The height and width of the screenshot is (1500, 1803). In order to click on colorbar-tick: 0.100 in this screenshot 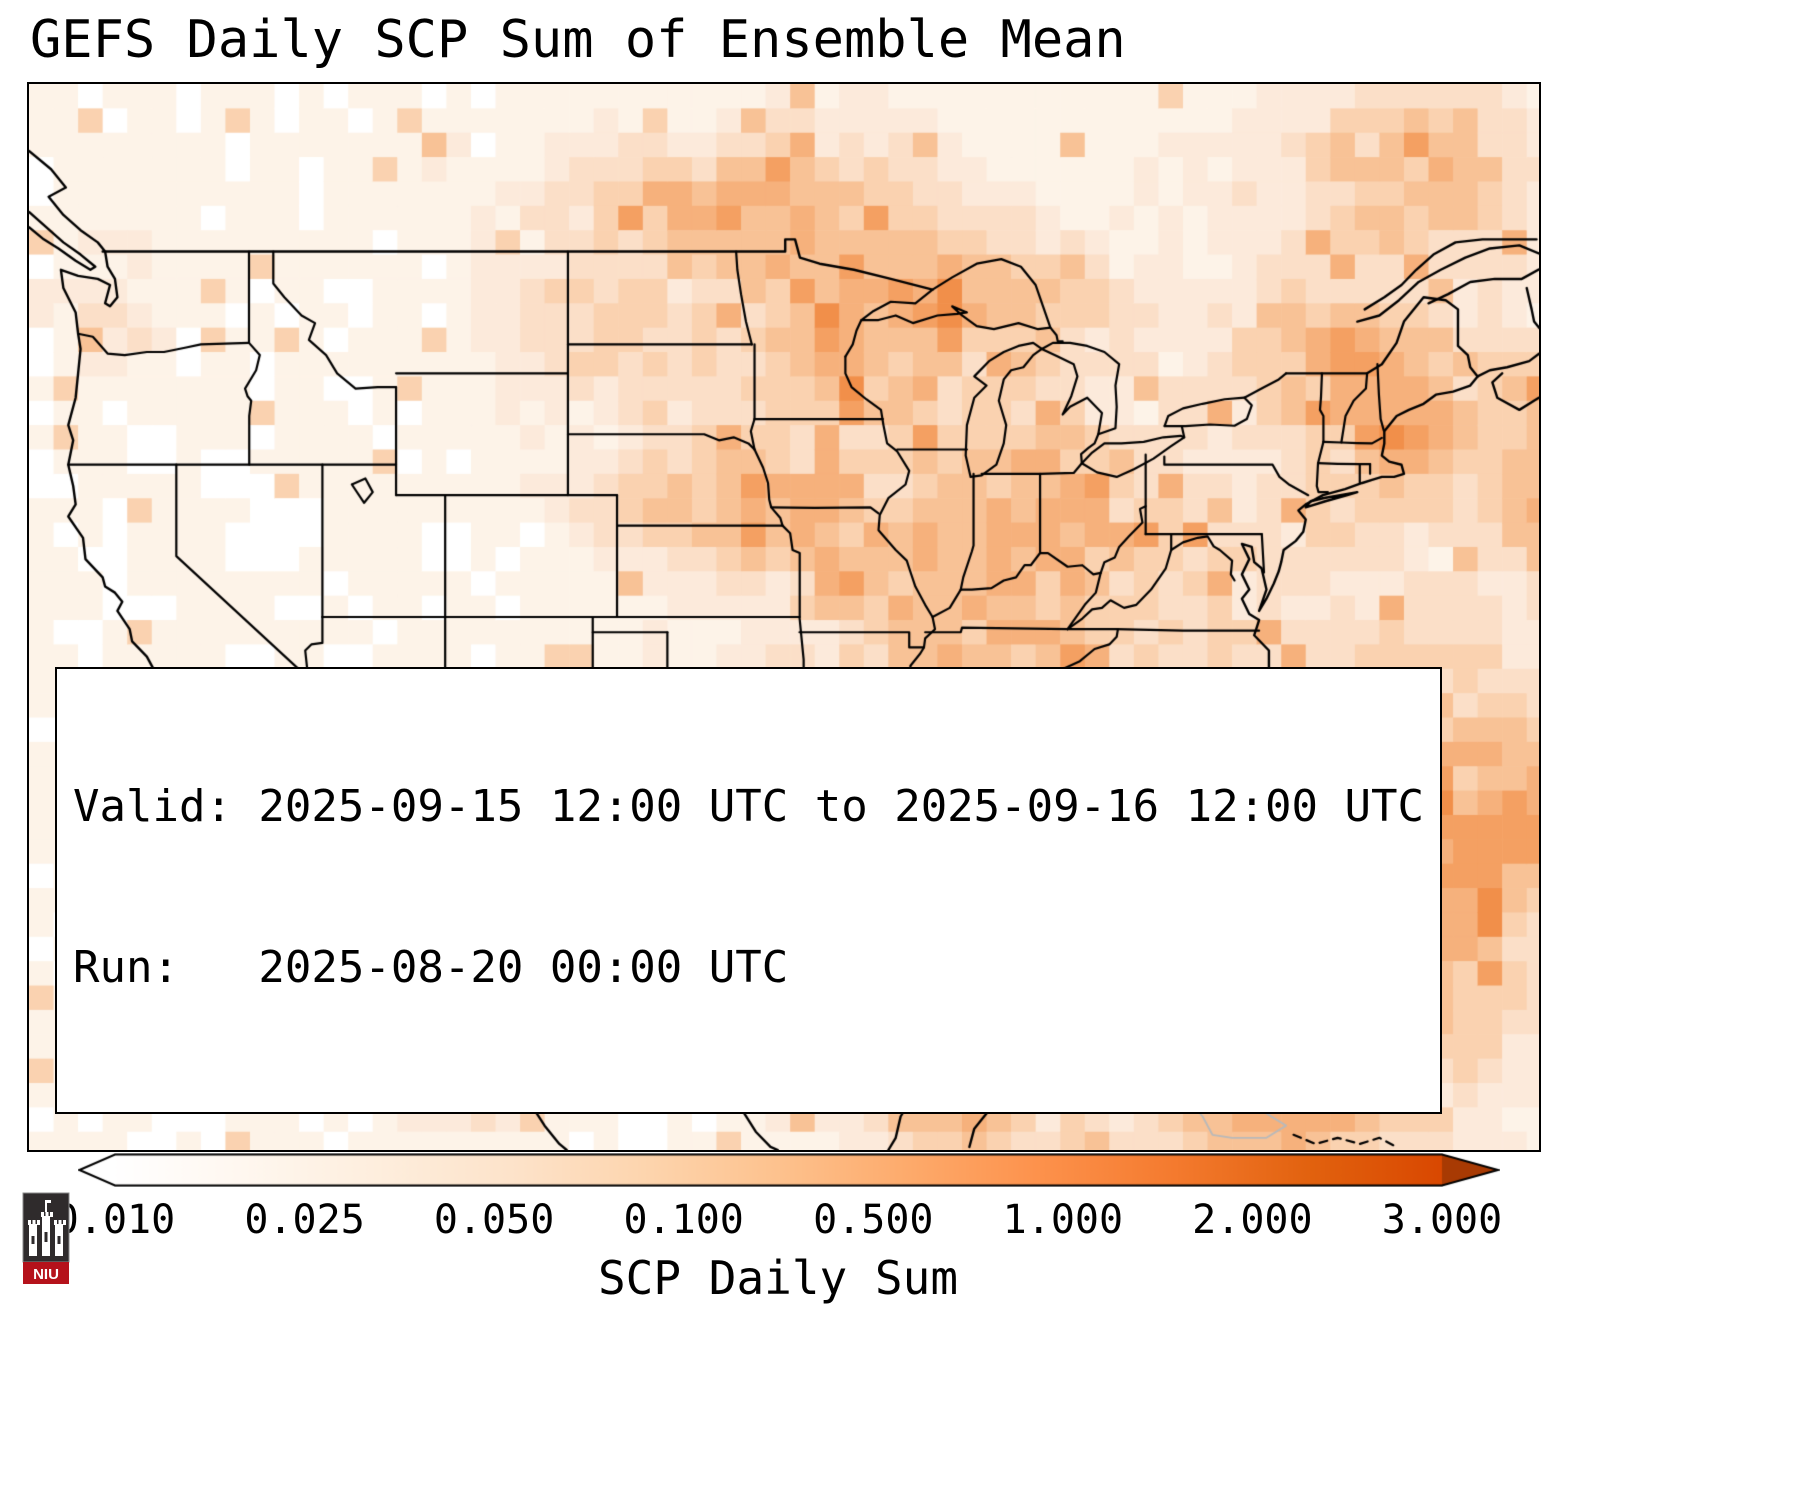, I will do `click(683, 1220)`.